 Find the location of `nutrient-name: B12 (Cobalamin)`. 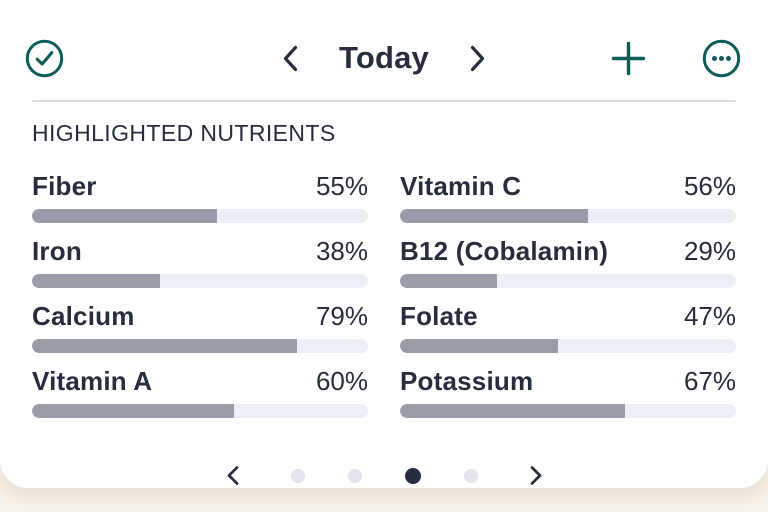

nutrient-name: B12 (Cobalamin) is located at coordinates (504, 251).